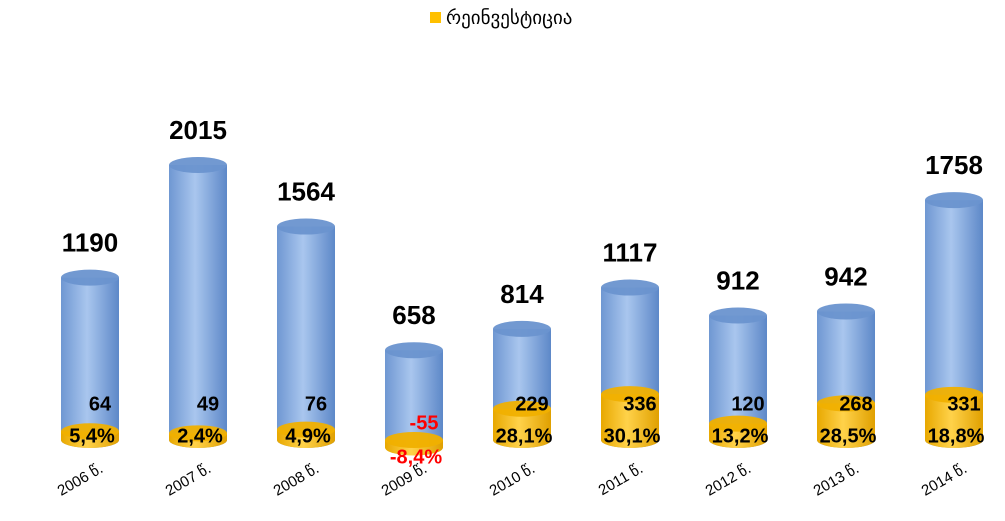  Describe the element at coordinates (836, 479) in the screenshot. I see `x-tick-label: 2013 წ.` at that location.